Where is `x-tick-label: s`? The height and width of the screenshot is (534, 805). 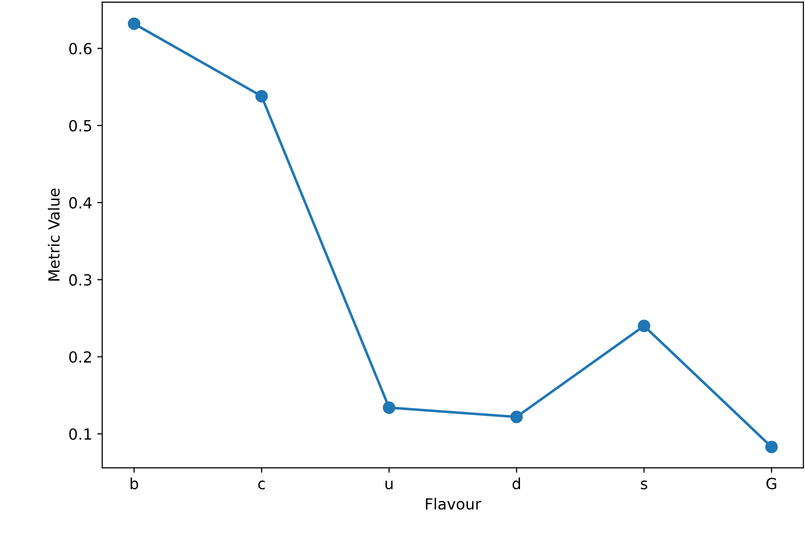 x-tick-label: s is located at coordinates (644, 485).